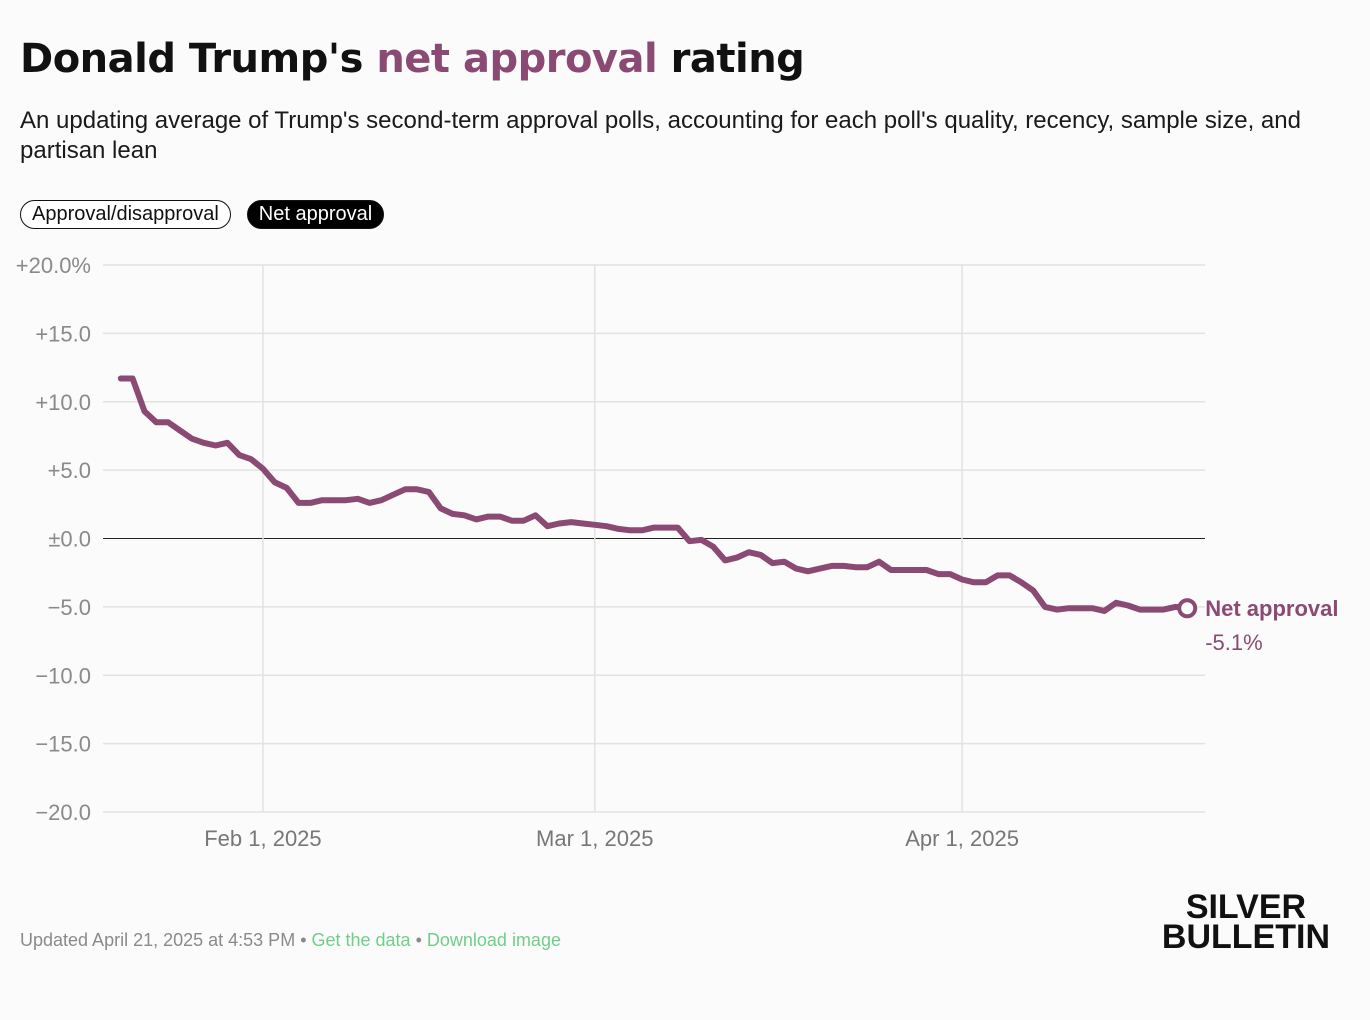  Describe the element at coordinates (53, 265) in the screenshot. I see `y-tick-label: +20.0%` at that location.